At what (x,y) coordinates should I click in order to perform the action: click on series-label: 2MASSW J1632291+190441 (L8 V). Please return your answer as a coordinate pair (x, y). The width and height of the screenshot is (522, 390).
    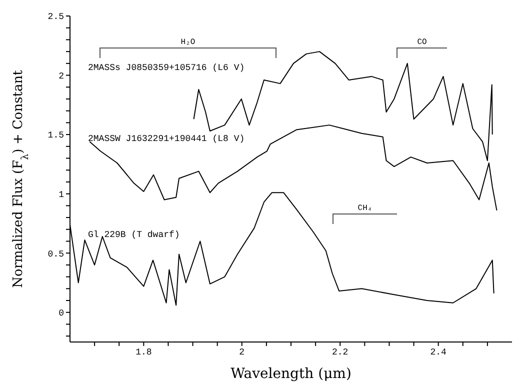
    Looking at the image, I should click on (166, 139).